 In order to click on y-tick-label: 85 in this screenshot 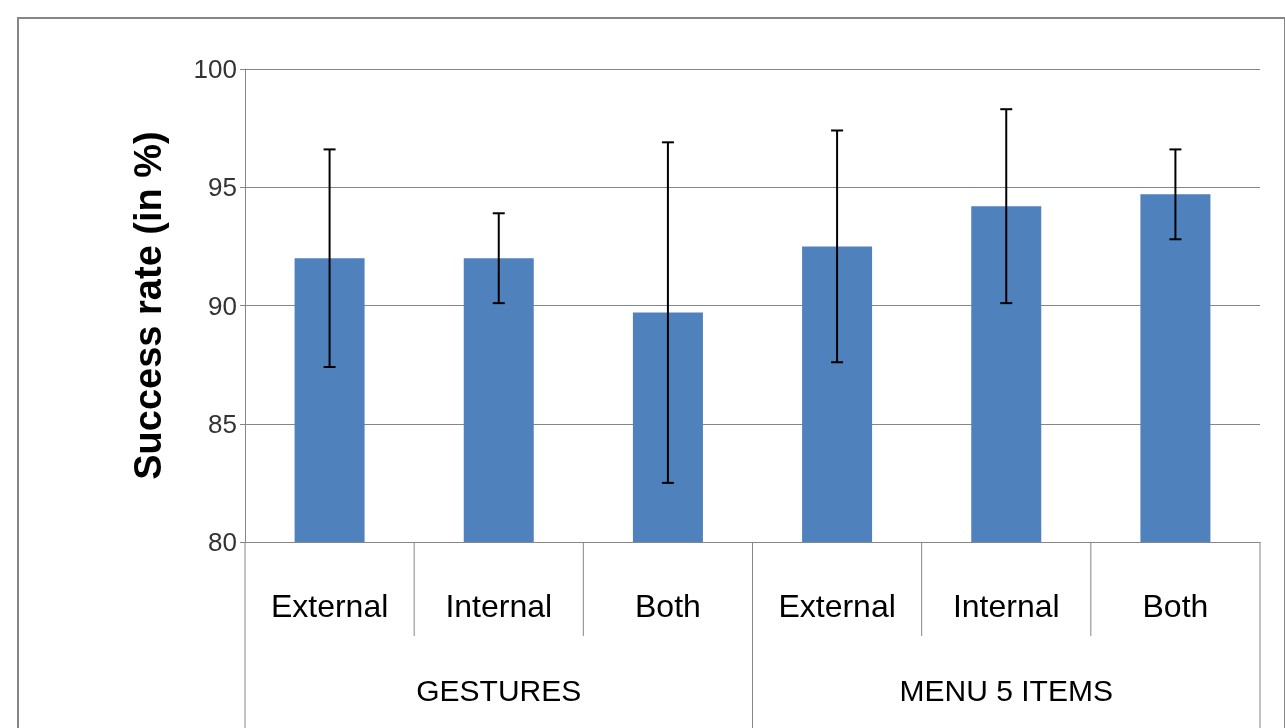, I will do `click(222, 423)`.